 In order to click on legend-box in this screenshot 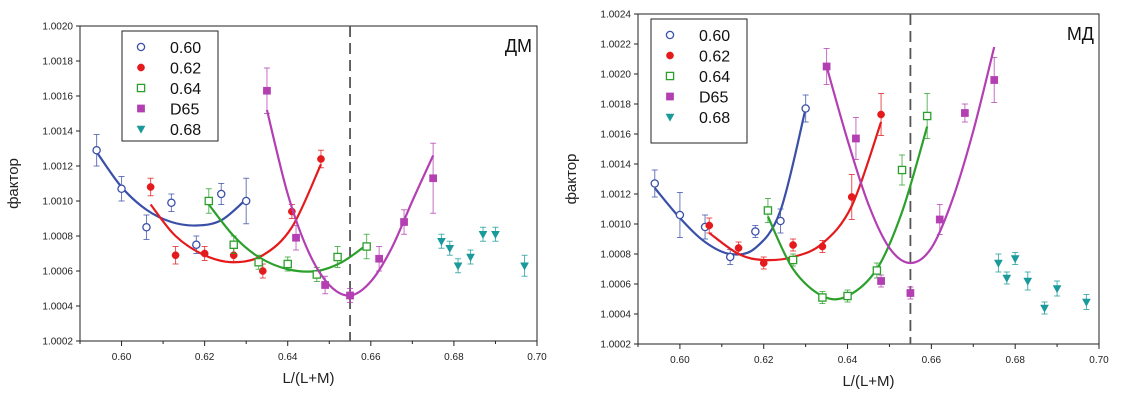, I will do `click(699, 81)`.